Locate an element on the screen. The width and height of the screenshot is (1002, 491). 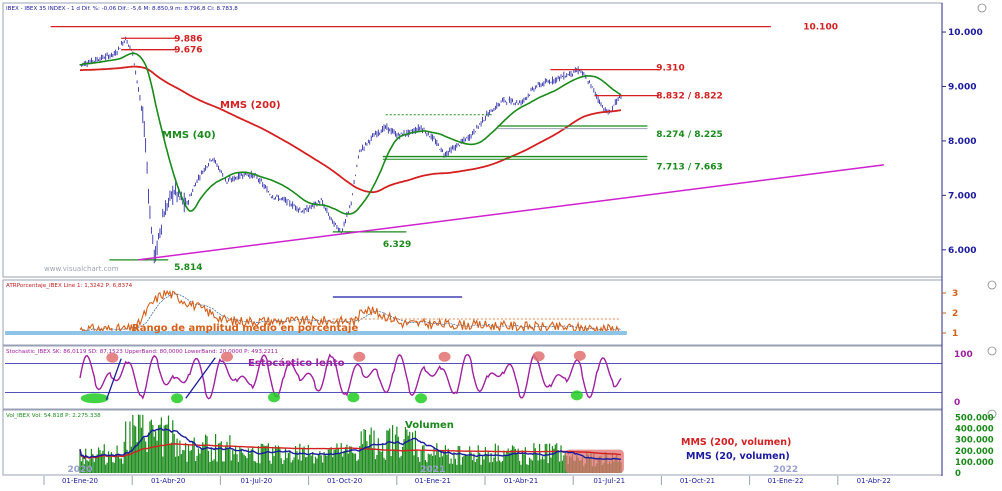
atr-panel-close-icon is located at coordinates (992, 285).